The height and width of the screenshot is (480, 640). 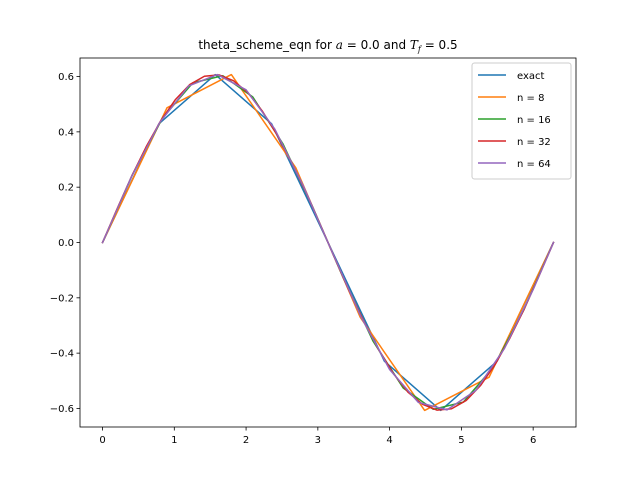 I want to click on legend-label: n = 16, so click(x=534, y=120).